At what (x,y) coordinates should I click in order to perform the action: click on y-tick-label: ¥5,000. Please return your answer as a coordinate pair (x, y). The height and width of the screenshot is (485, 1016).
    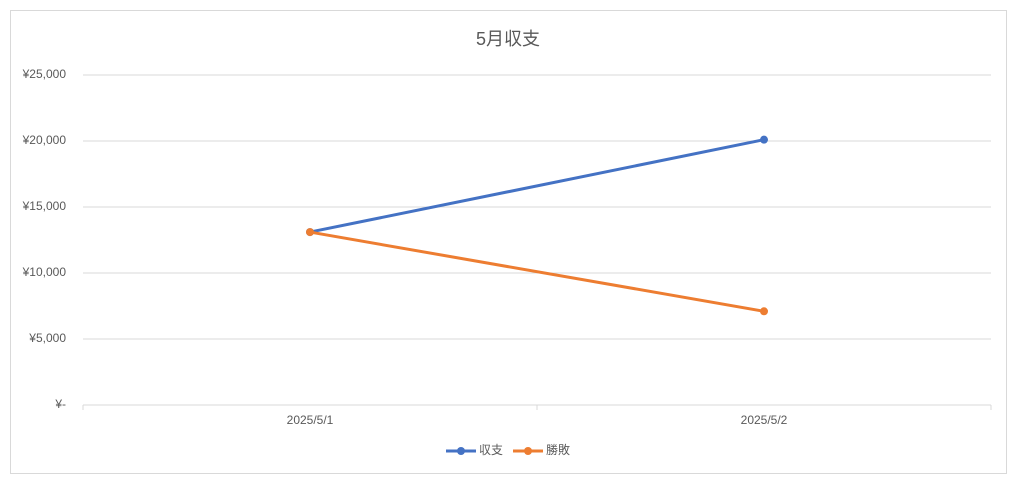
    Looking at the image, I should click on (47, 338).